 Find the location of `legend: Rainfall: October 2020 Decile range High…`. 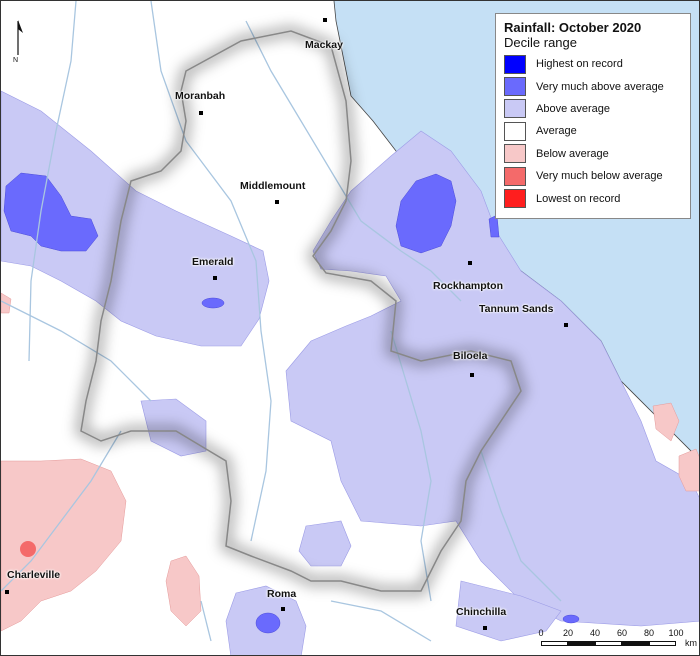

legend: Rainfall: October 2020 Decile range High… is located at coordinates (593, 116).